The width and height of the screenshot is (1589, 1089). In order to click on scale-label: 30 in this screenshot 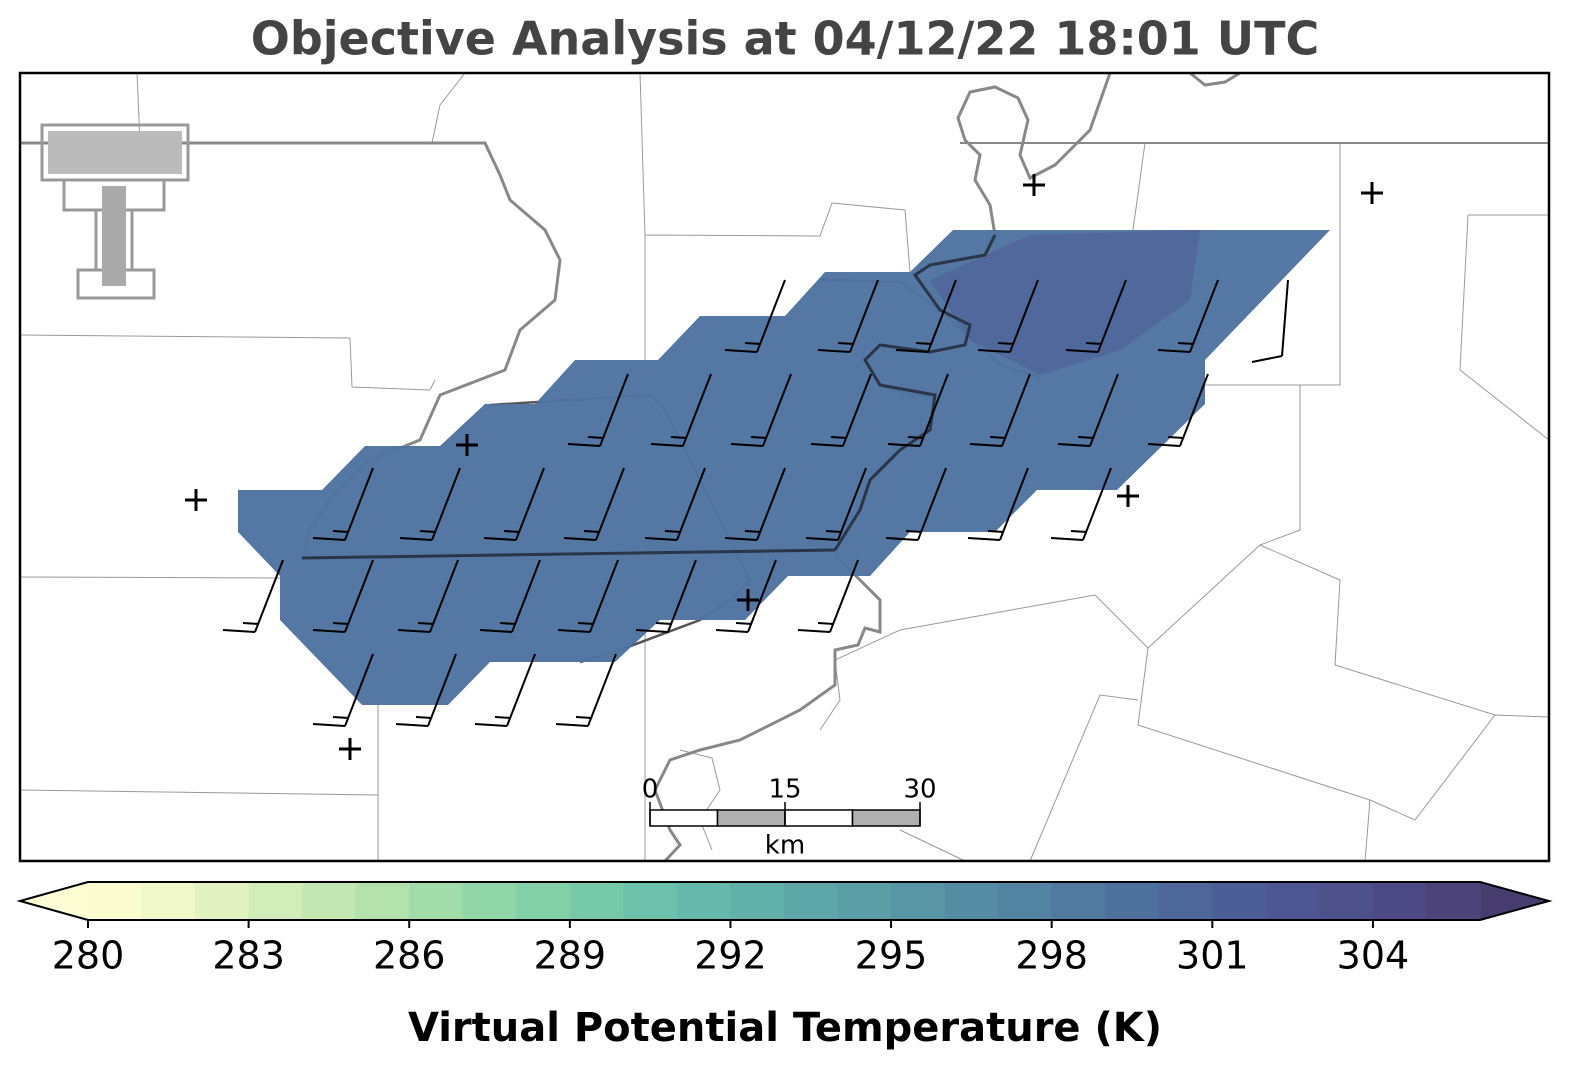, I will do `click(919, 790)`.